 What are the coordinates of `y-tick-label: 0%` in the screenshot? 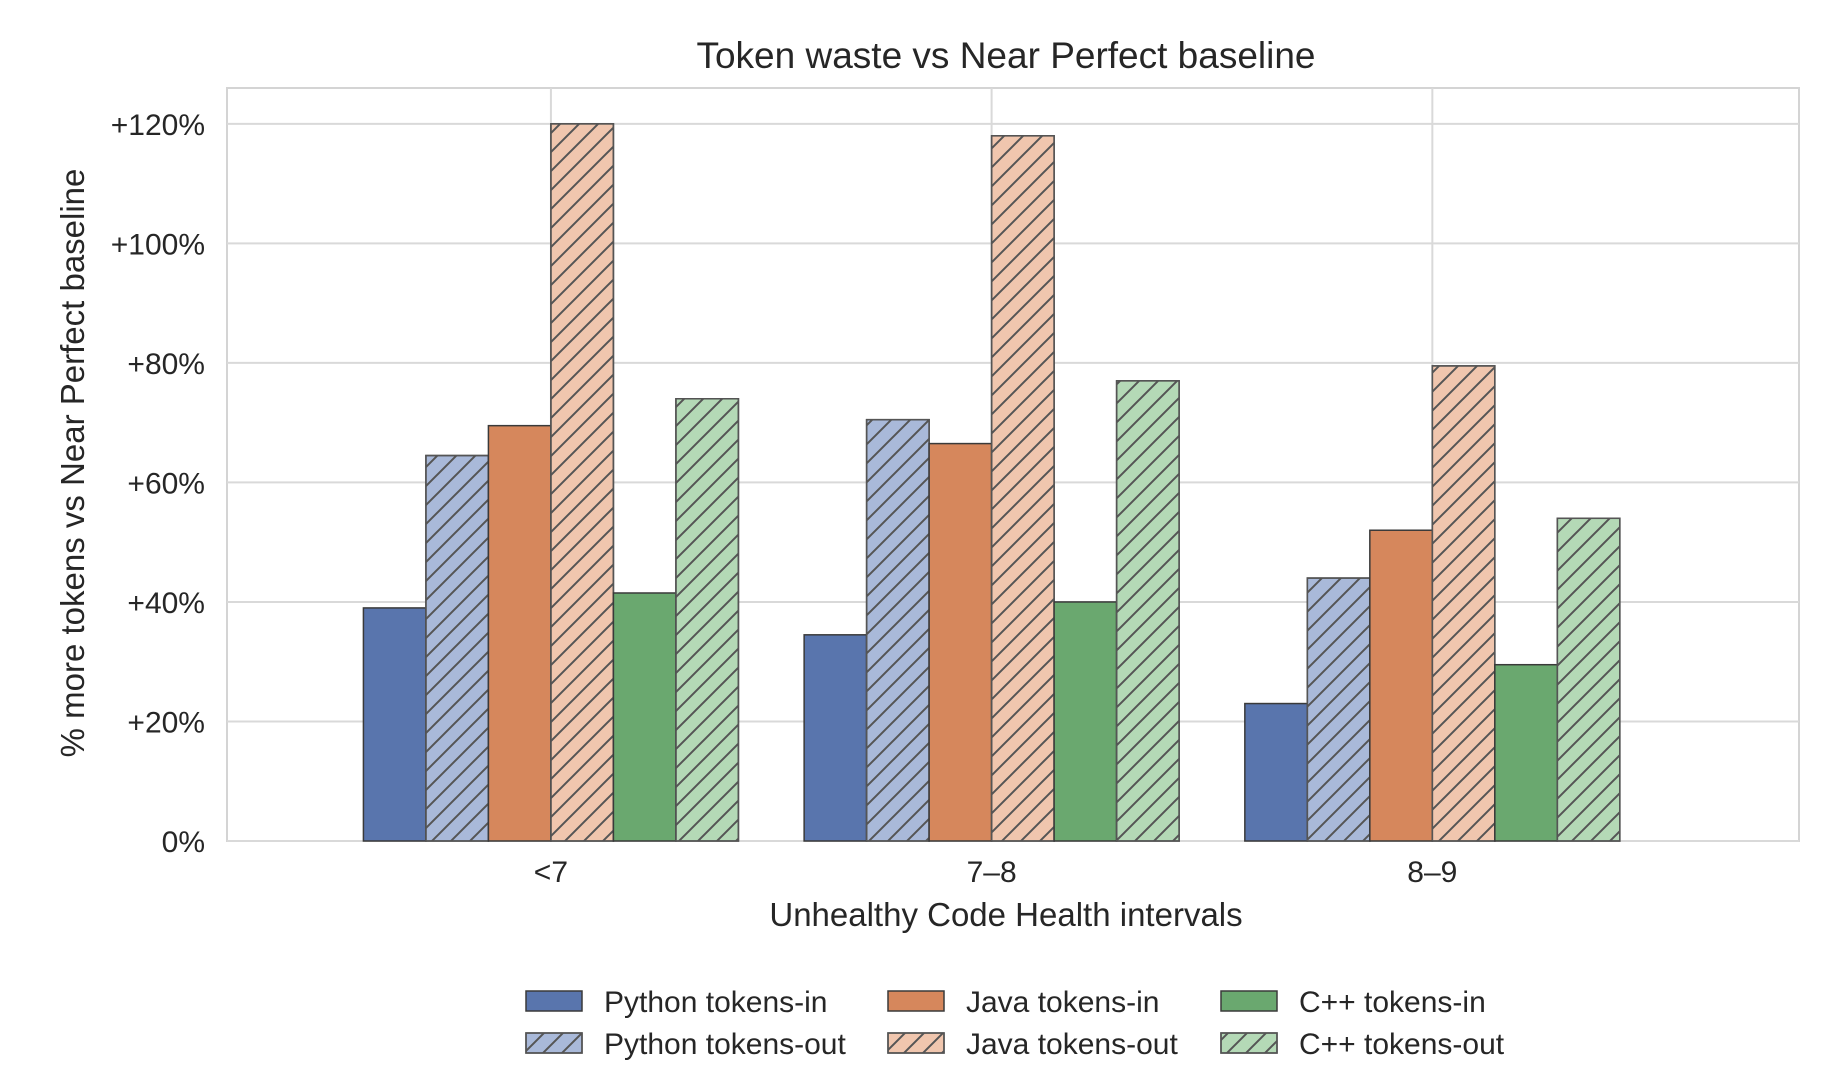 It's located at (183, 842).